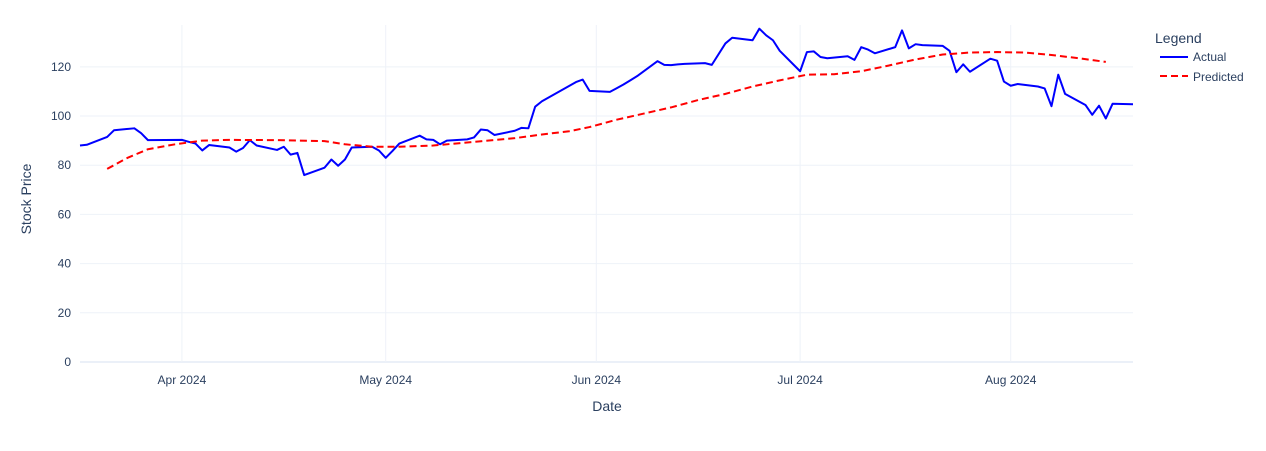 The image size is (1266, 451). What do you see at coordinates (65, 214) in the screenshot?
I see `y-tick-label: 60` at bounding box center [65, 214].